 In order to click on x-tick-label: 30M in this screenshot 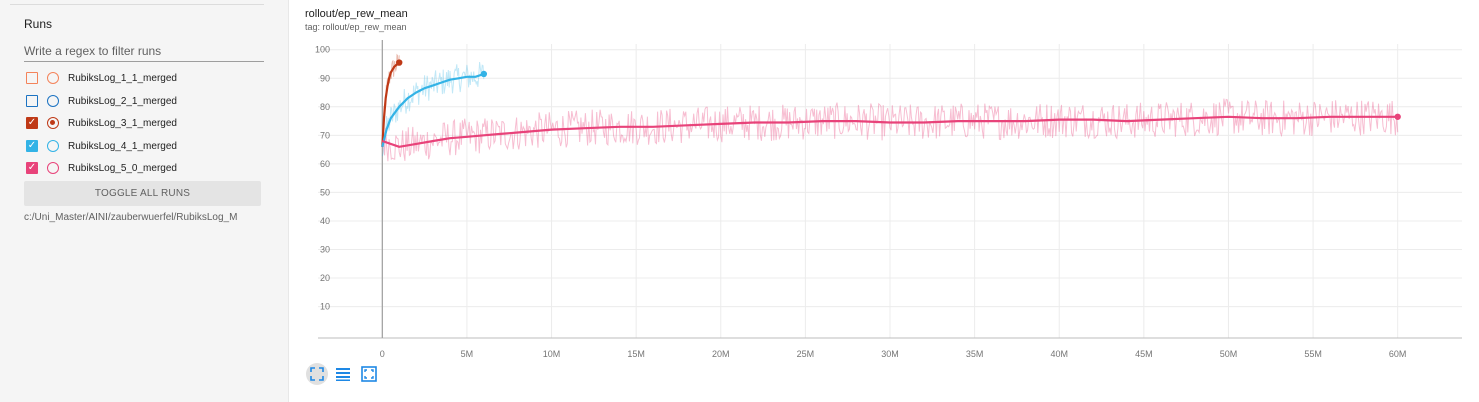, I will do `click(890, 354)`.